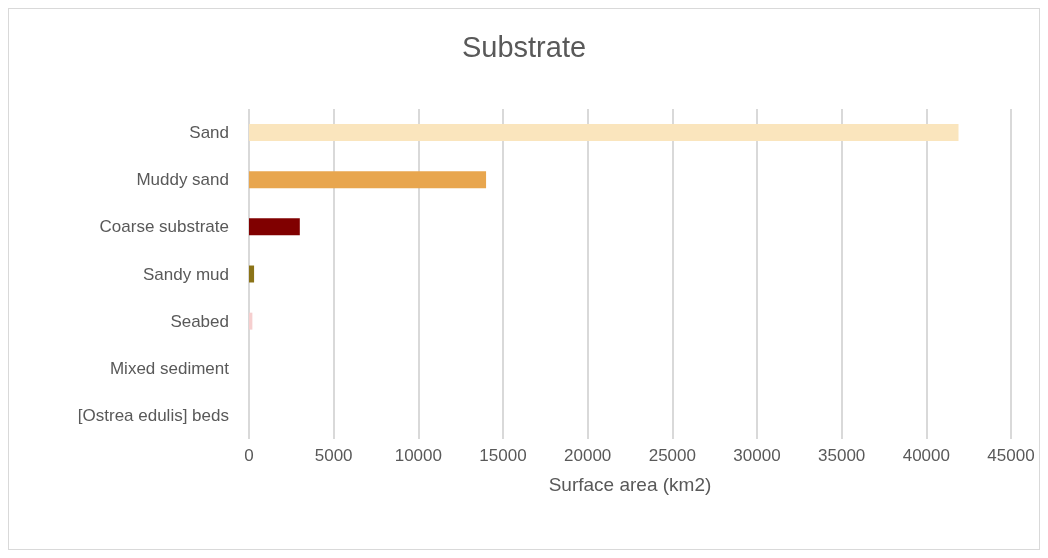 This screenshot has width=1048, height=558. What do you see at coordinates (333, 455) in the screenshot?
I see `x-tick-label: 5000` at bounding box center [333, 455].